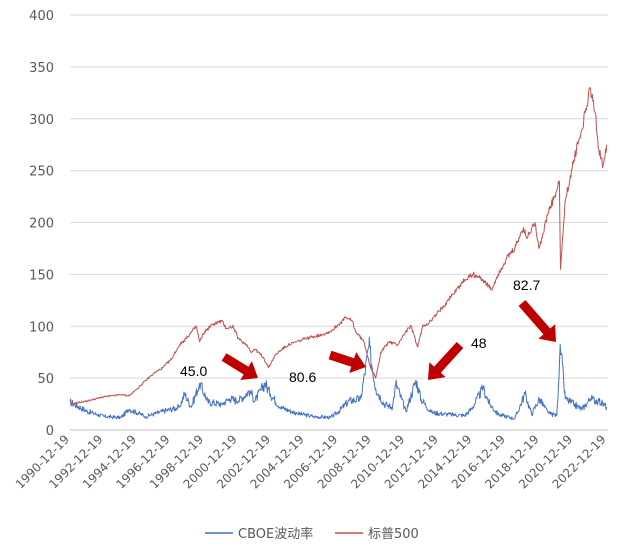  What do you see at coordinates (41, 16) in the screenshot?
I see `y-tick-label: 400` at bounding box center [41, 16].